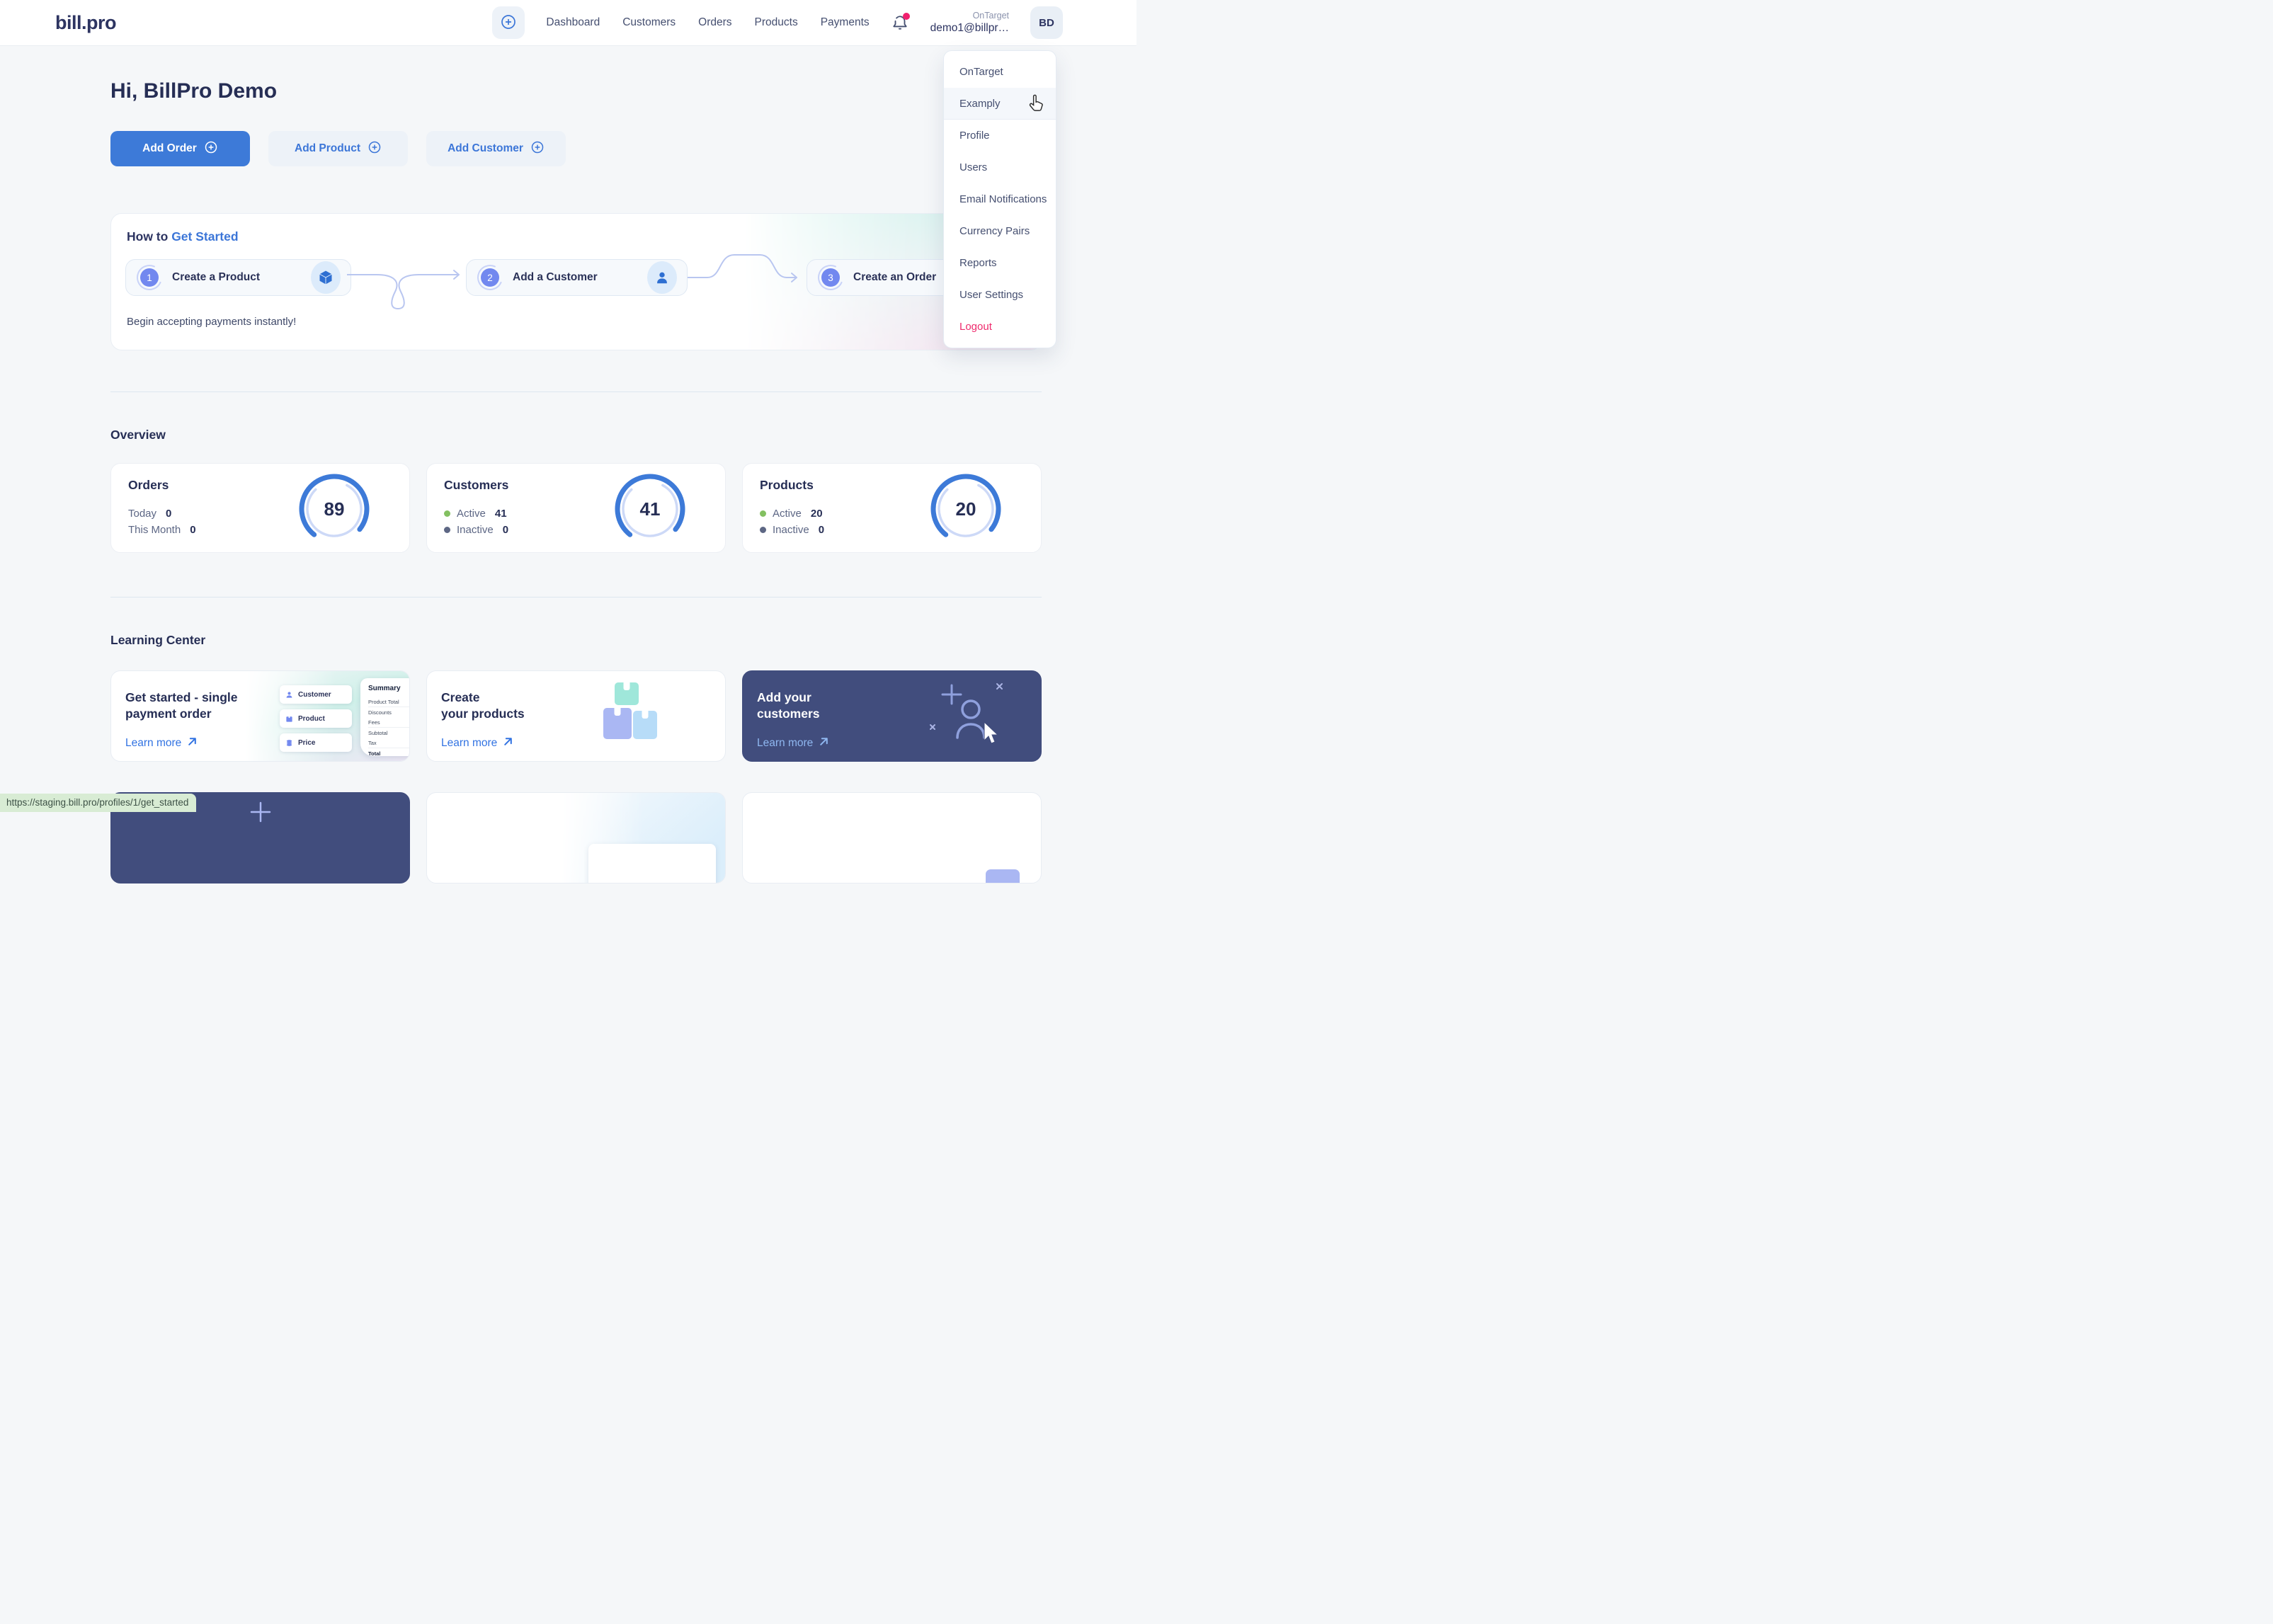 This screenshot has height=1624, width=2273. Describe the element at coordinates (830, 277) in the screenshot. I see `step-3-number: 3` at that location.